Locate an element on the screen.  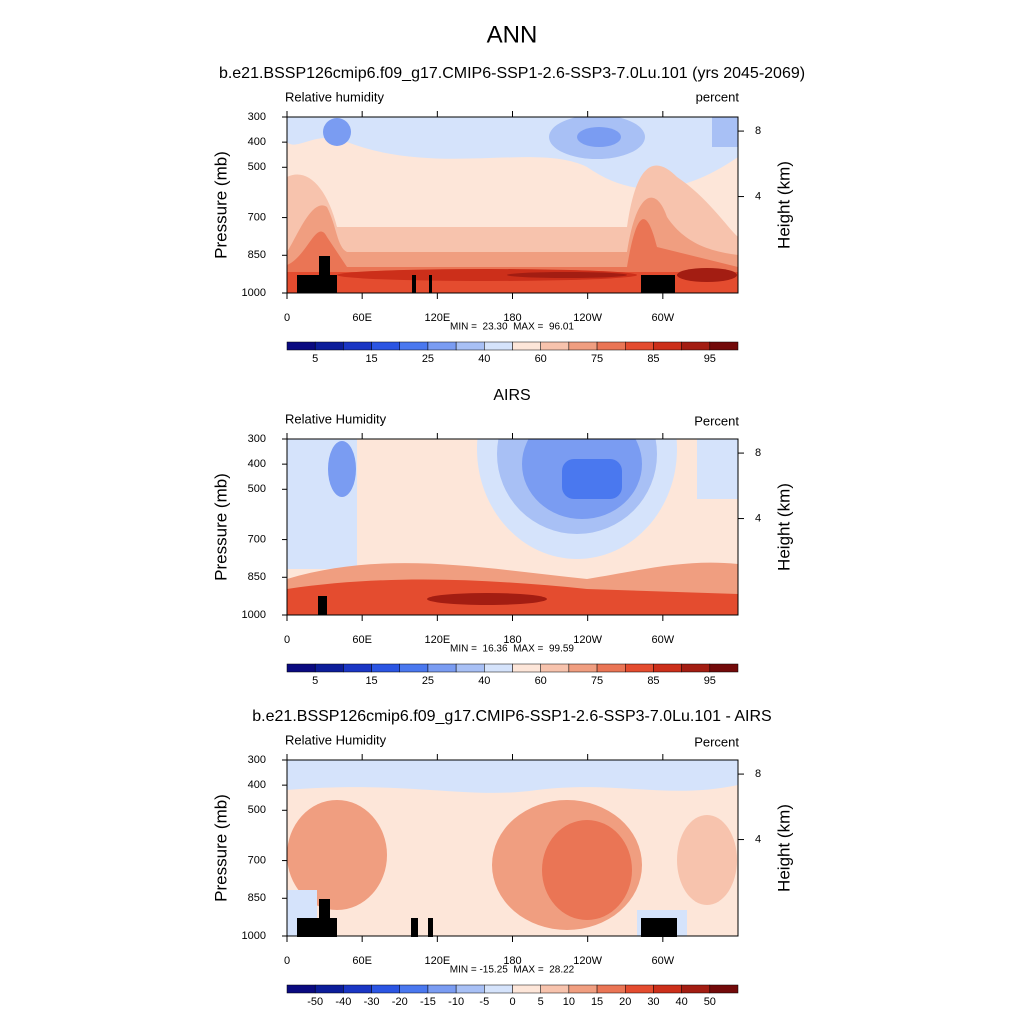
right-label: Percent is located at coordinates (716, 420).